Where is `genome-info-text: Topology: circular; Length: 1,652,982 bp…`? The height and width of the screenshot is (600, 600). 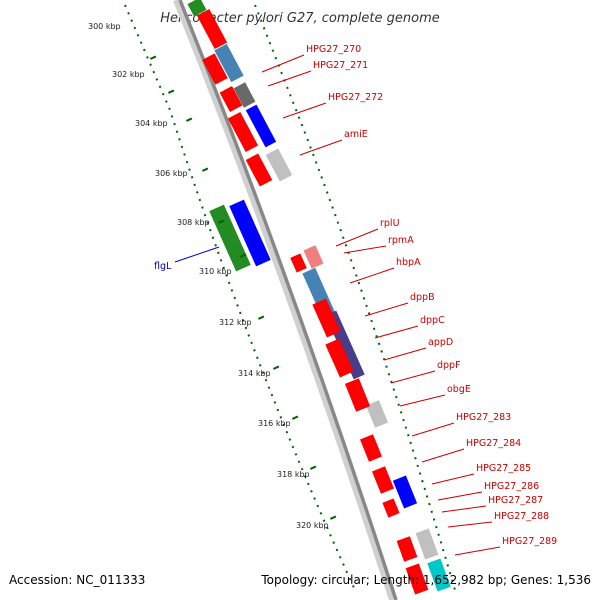 genome-info-text: Topology: circular; Length: 1,652,982 bp… is located at coordinates (426, 580).